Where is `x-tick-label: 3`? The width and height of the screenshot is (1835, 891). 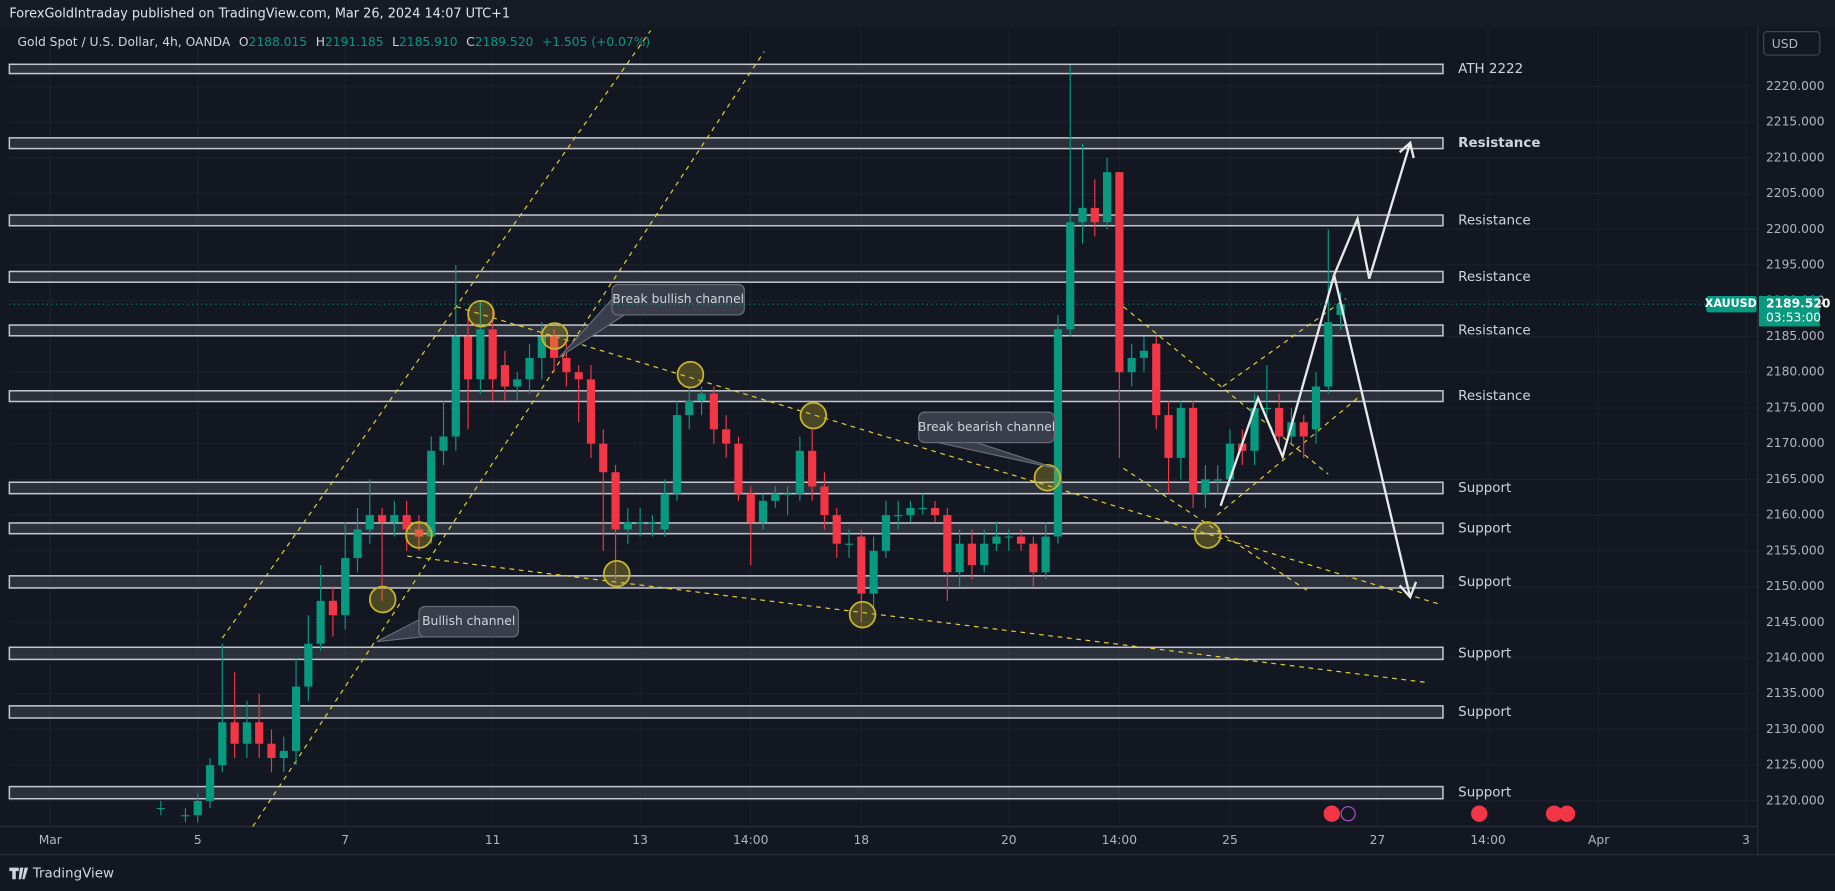 x-tick-label: 3 is located at coordinates (1746, 840).